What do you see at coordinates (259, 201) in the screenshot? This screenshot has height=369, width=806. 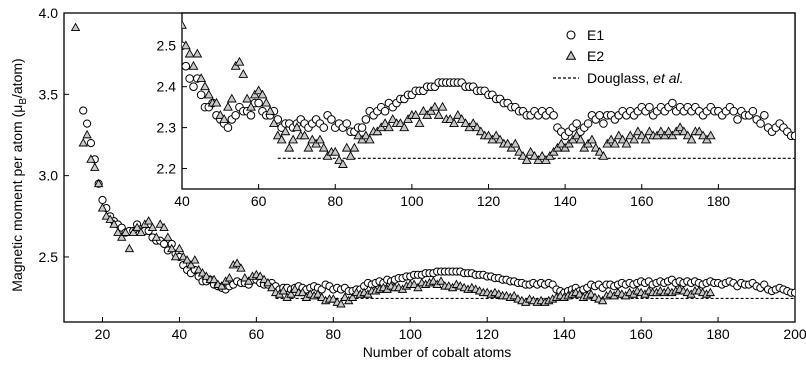 I see `inset-xtick-label: 60` at bounding box center [259, 201].